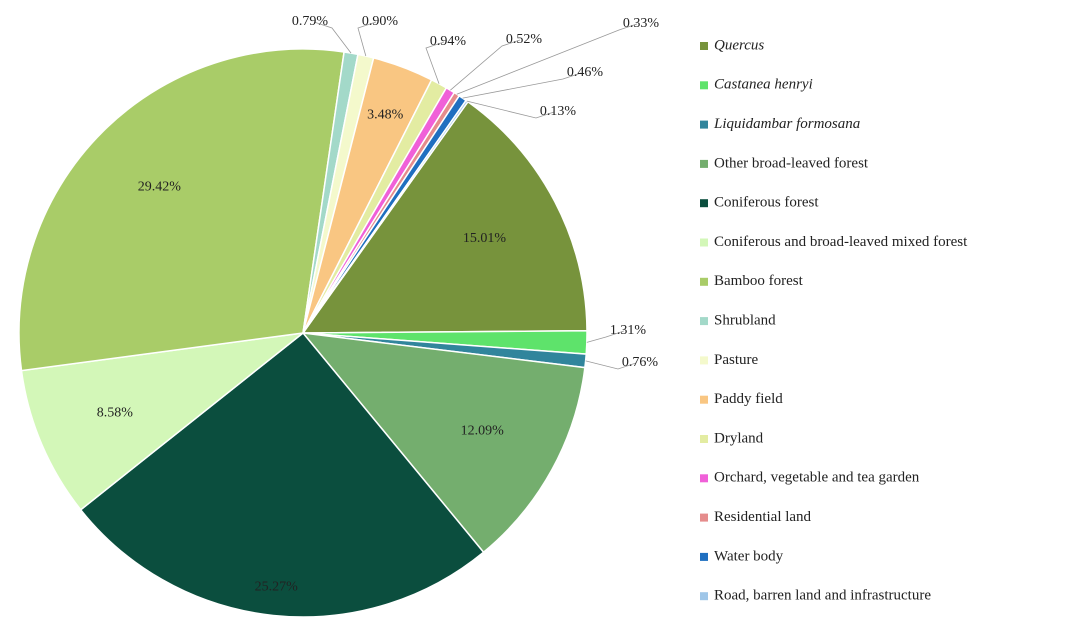 Image resolution: width=1086 pixels, height=617 pixels. I want to click on data-label: 0.46%, so click(585, 72).